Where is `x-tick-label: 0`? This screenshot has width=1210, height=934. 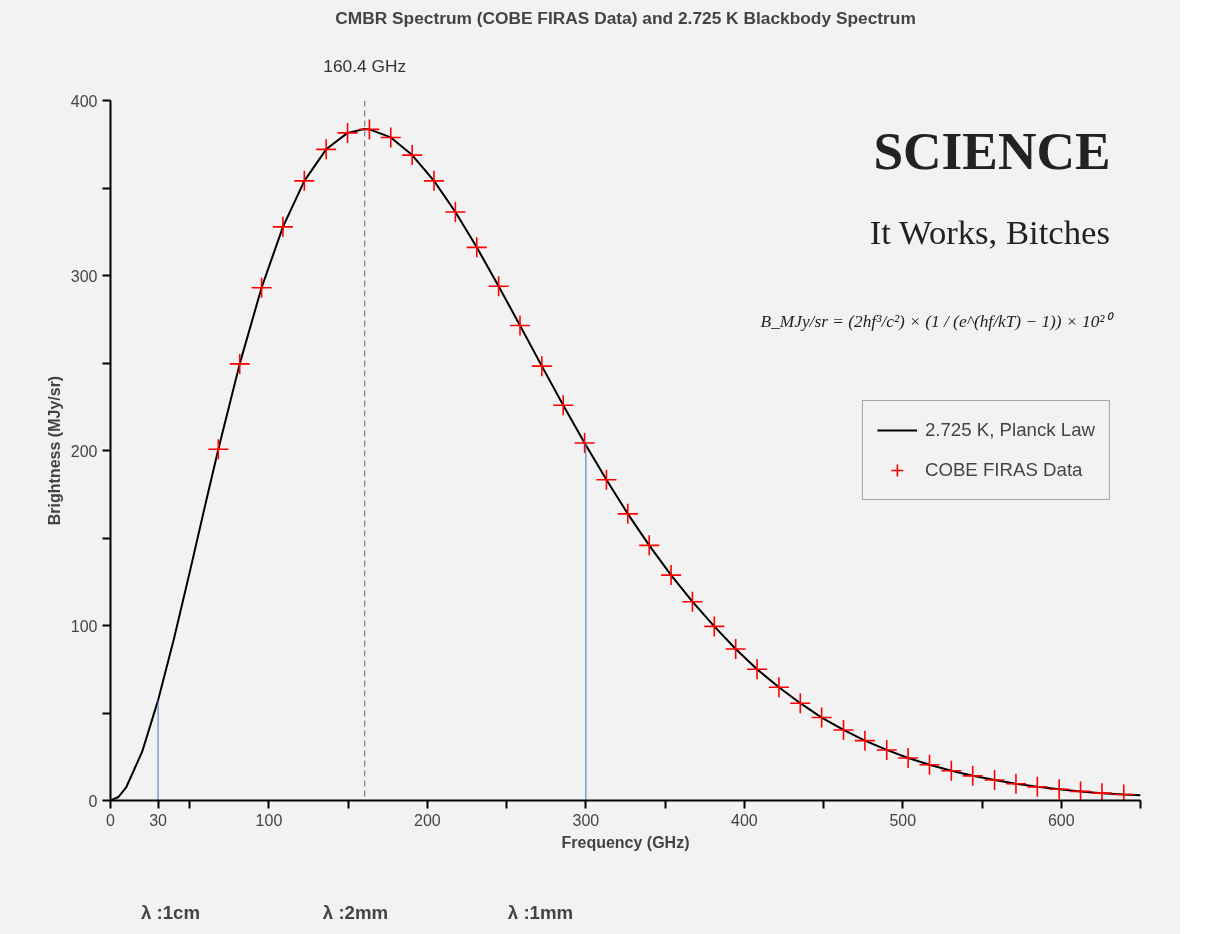 x-tick-label: 0 is located at coordinates (111, 820).